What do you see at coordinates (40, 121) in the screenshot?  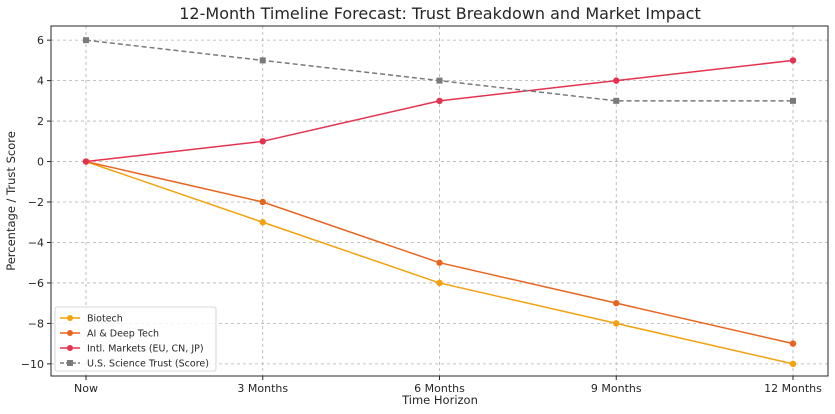 I see `y-tick-label: 2` at bounding box center [40, 121].